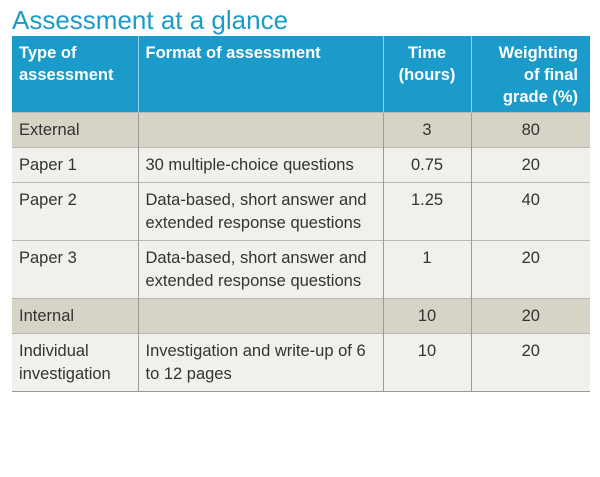 The image size is (600, 477). I want to click on header-time: Time (hours), so click(426, 74).